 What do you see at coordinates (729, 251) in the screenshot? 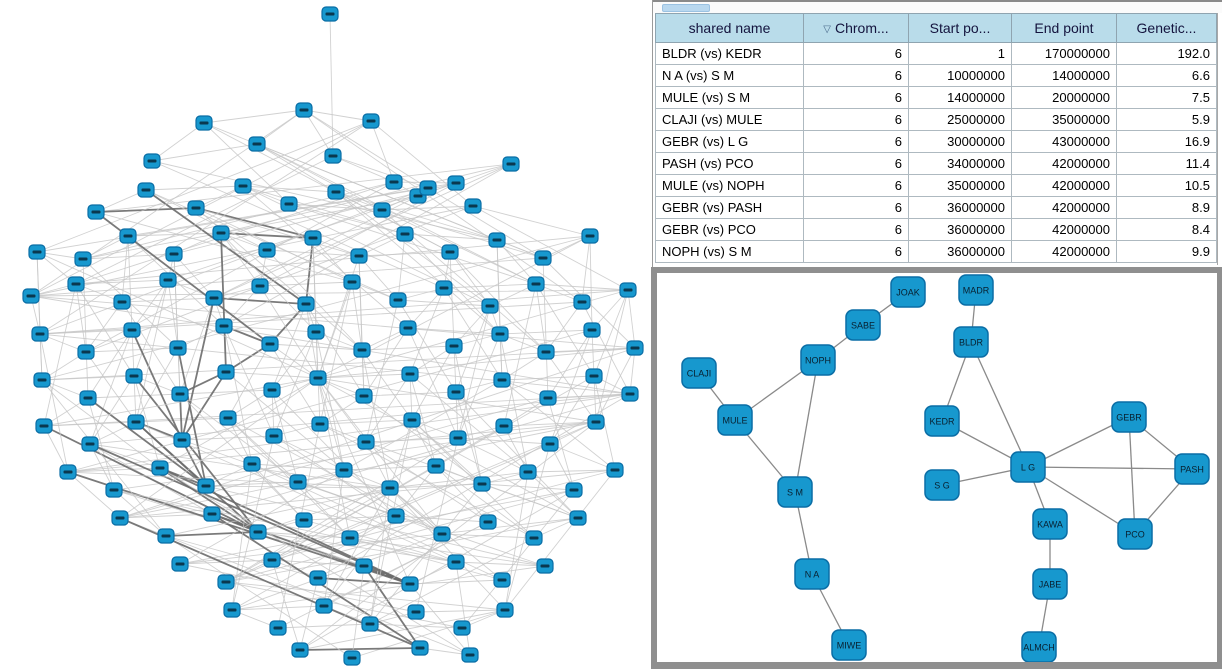
I see `table-cell: NOPH (vs) S M` at bounding box center [729, 251].